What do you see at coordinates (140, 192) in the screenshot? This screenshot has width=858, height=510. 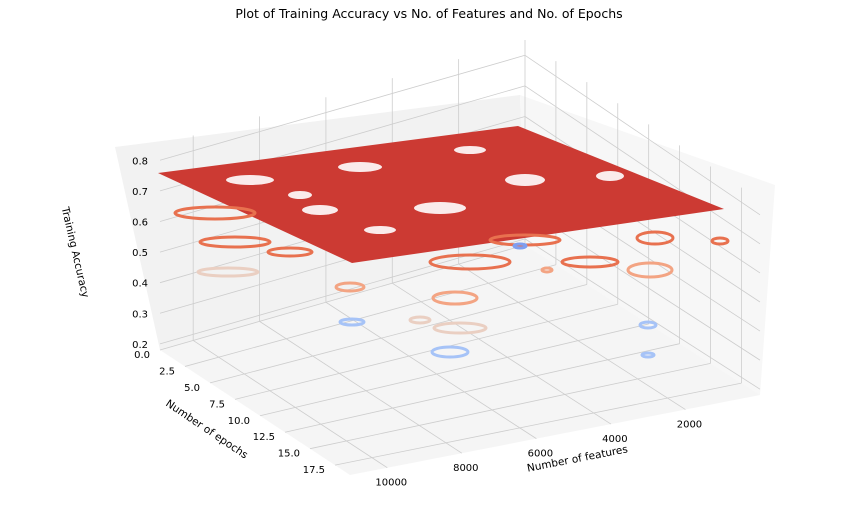 I see `z-tick-label: 0.7` at bounding box center [140, 192].